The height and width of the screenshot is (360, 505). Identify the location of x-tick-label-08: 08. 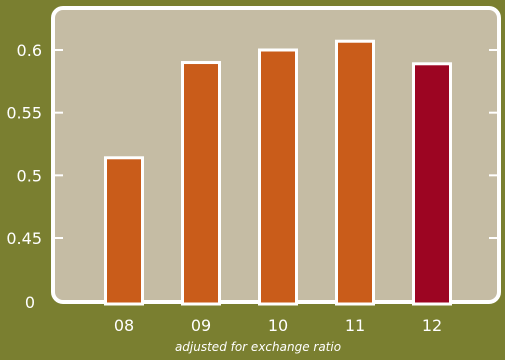
(124, 325).